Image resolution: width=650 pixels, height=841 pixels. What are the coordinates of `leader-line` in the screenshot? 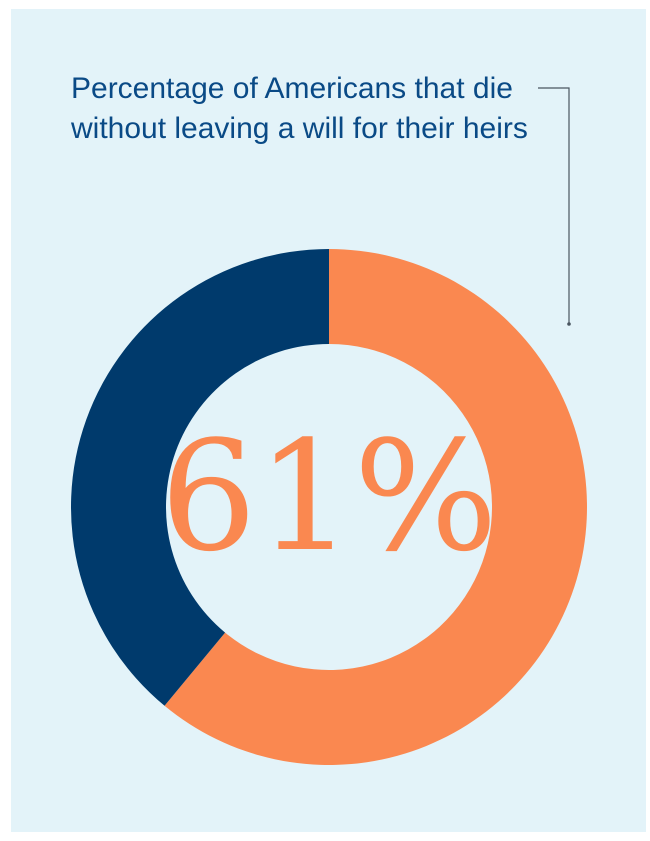 It's located at (554, 206).